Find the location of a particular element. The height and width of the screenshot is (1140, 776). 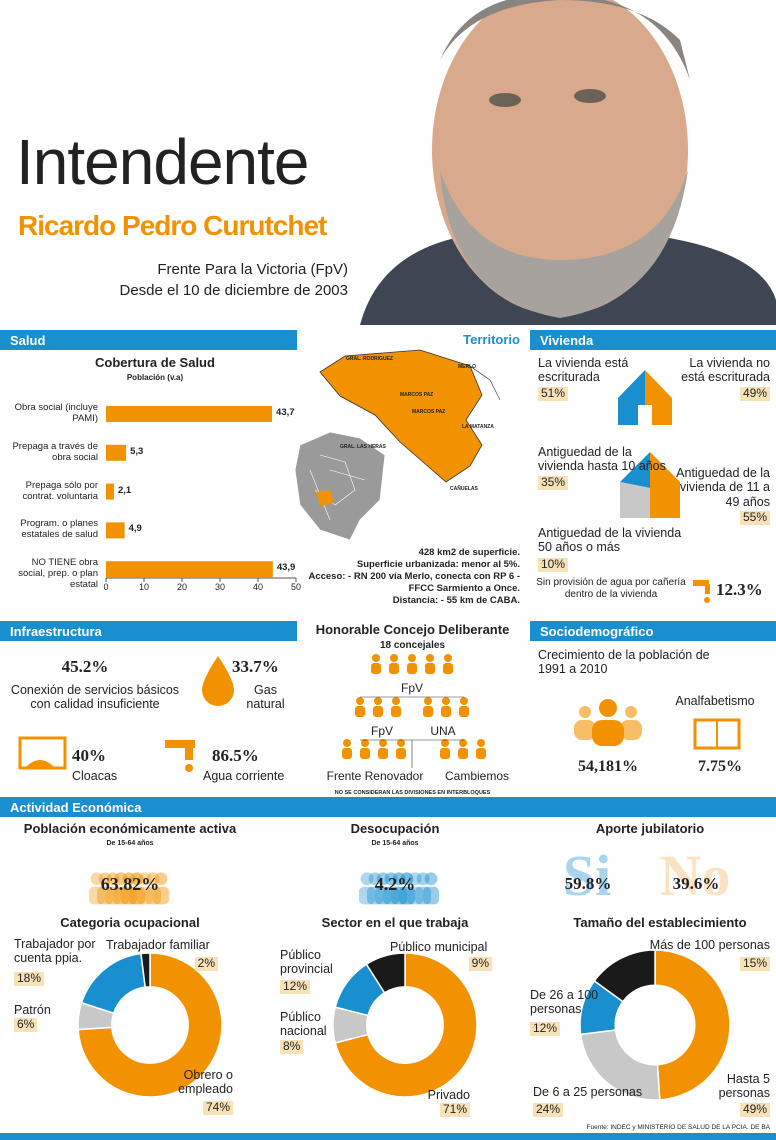

legend-label: Privado is located at coordinates (448, 1095).